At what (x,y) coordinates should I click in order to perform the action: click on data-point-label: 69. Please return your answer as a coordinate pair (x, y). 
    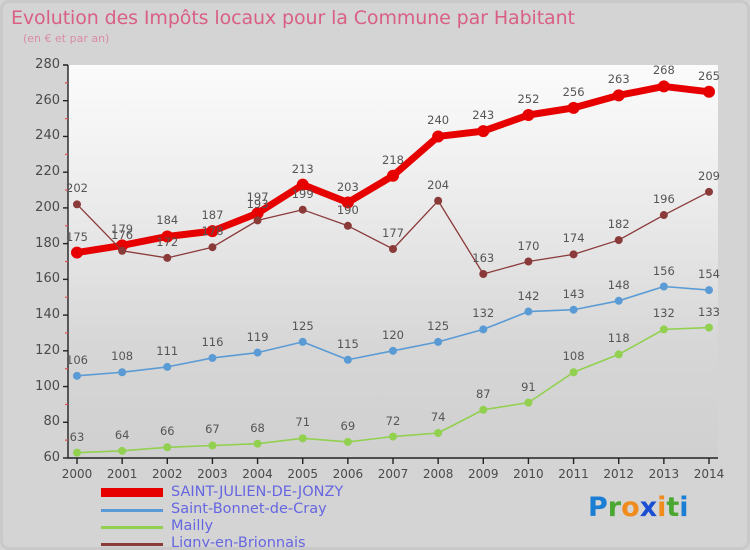
    Looking at the image, I should click on (348, 425).